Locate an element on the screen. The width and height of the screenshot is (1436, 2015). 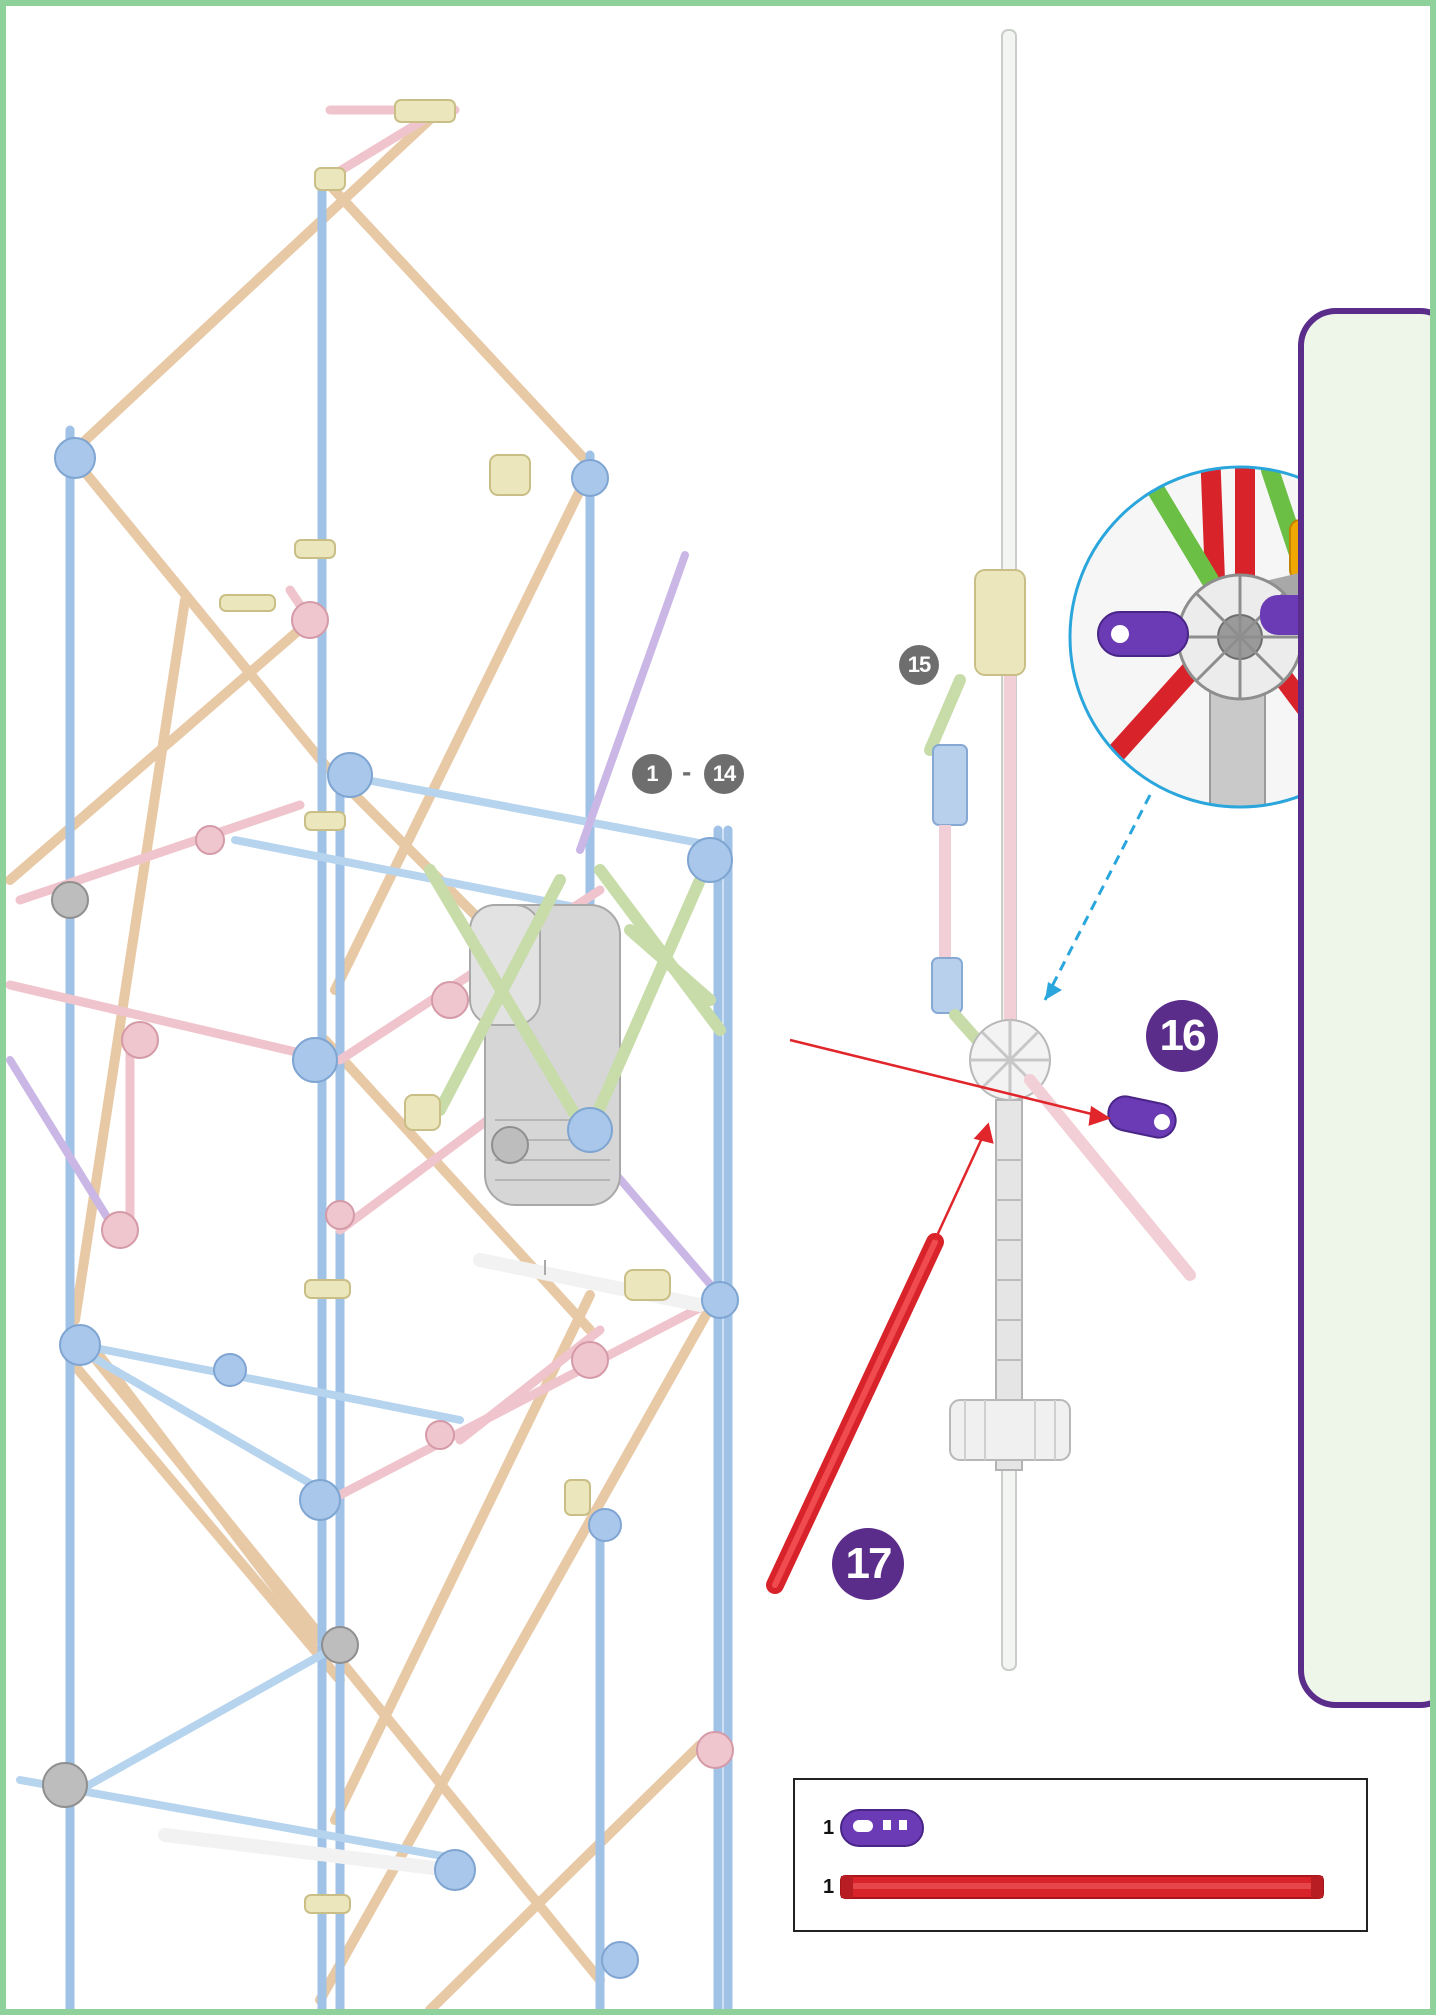
previous-step-start-badge: 1 is located at coordinates (652, 774).